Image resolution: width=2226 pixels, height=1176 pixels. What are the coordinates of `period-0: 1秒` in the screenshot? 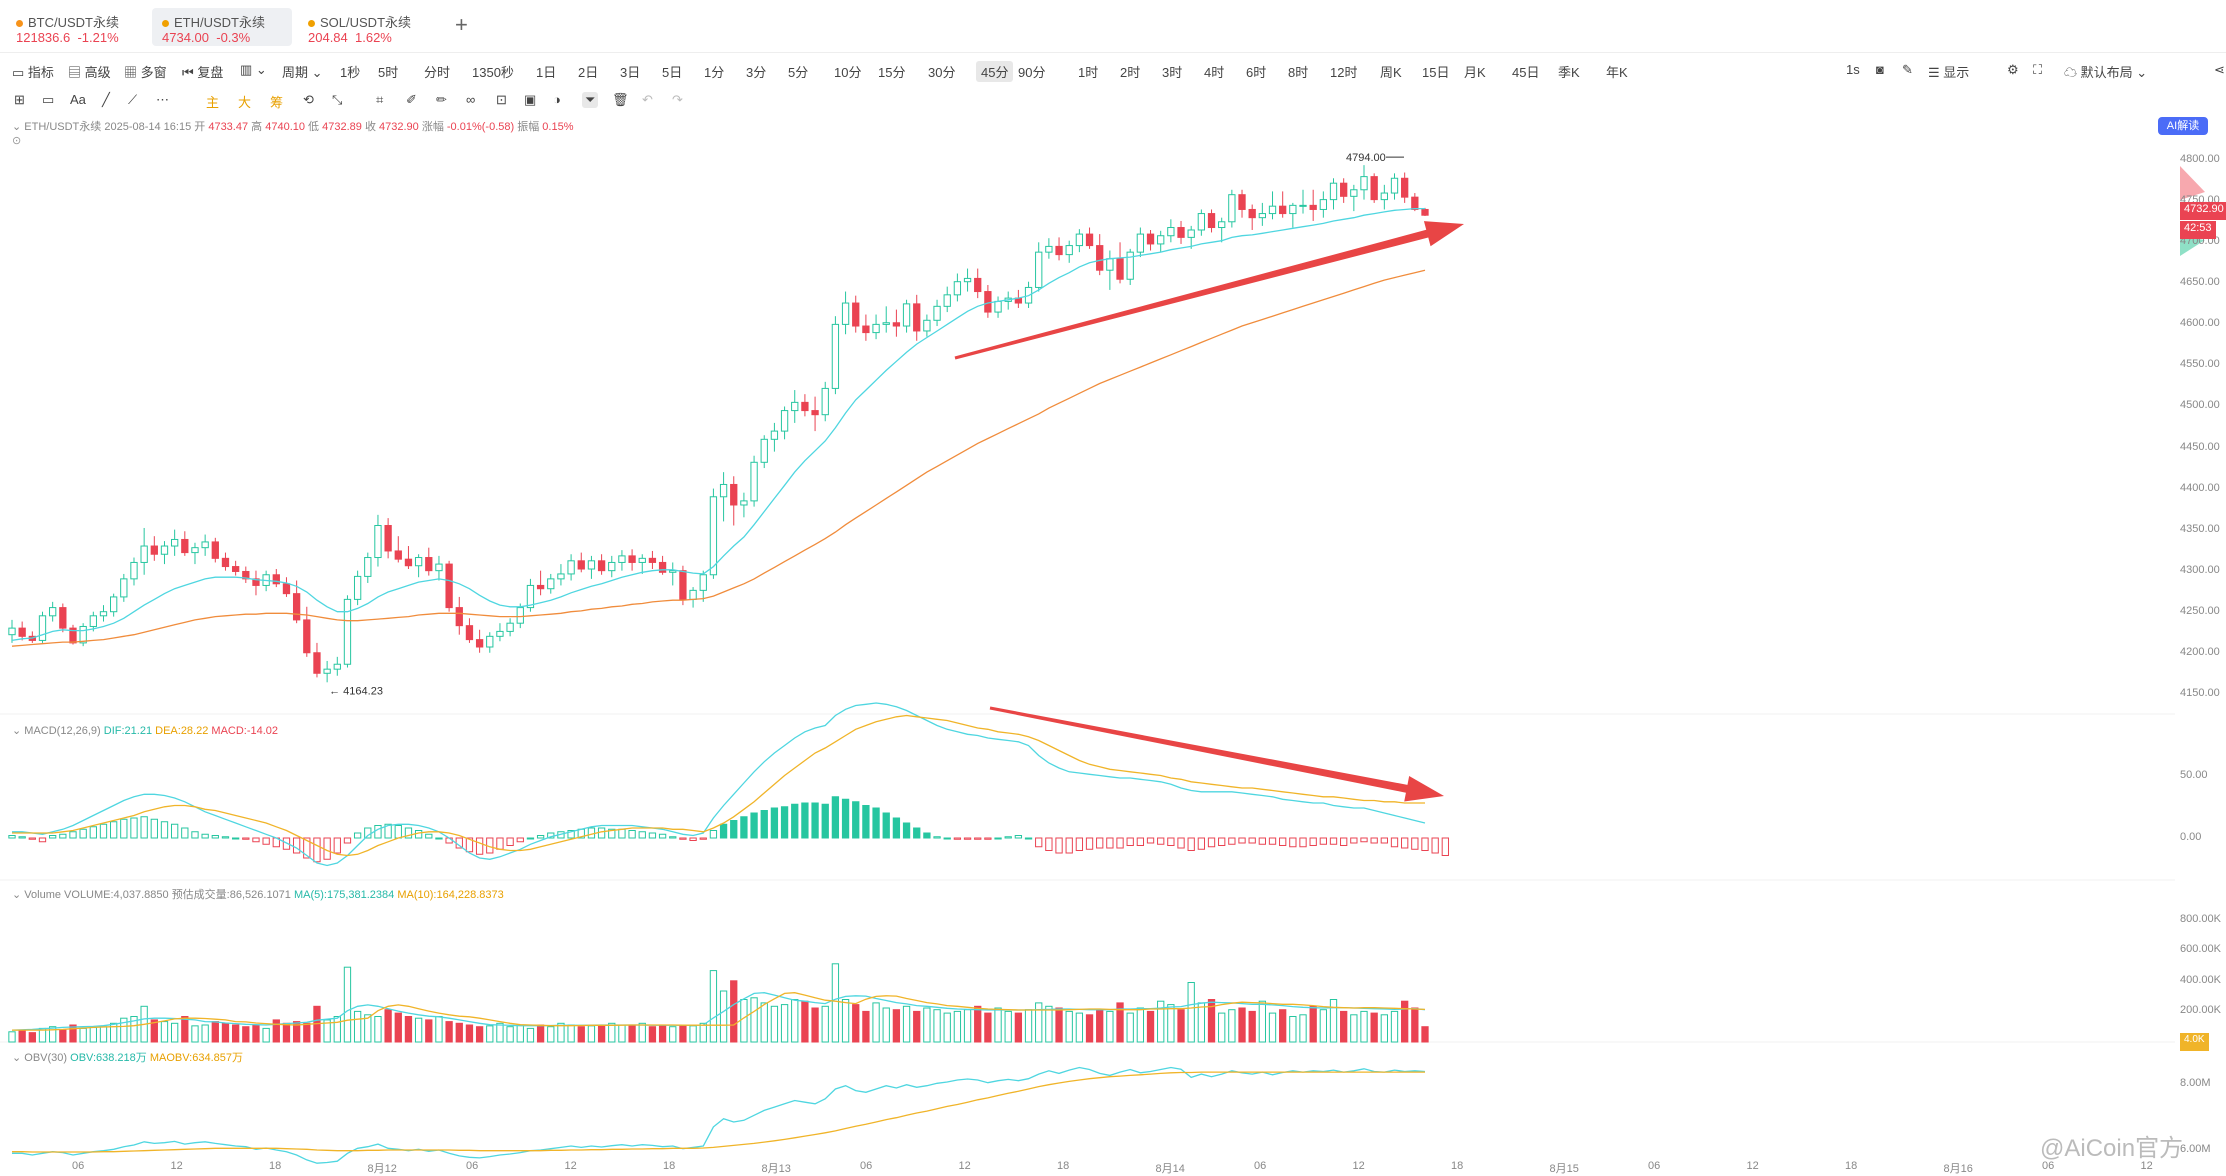 It's located at (350, 72).